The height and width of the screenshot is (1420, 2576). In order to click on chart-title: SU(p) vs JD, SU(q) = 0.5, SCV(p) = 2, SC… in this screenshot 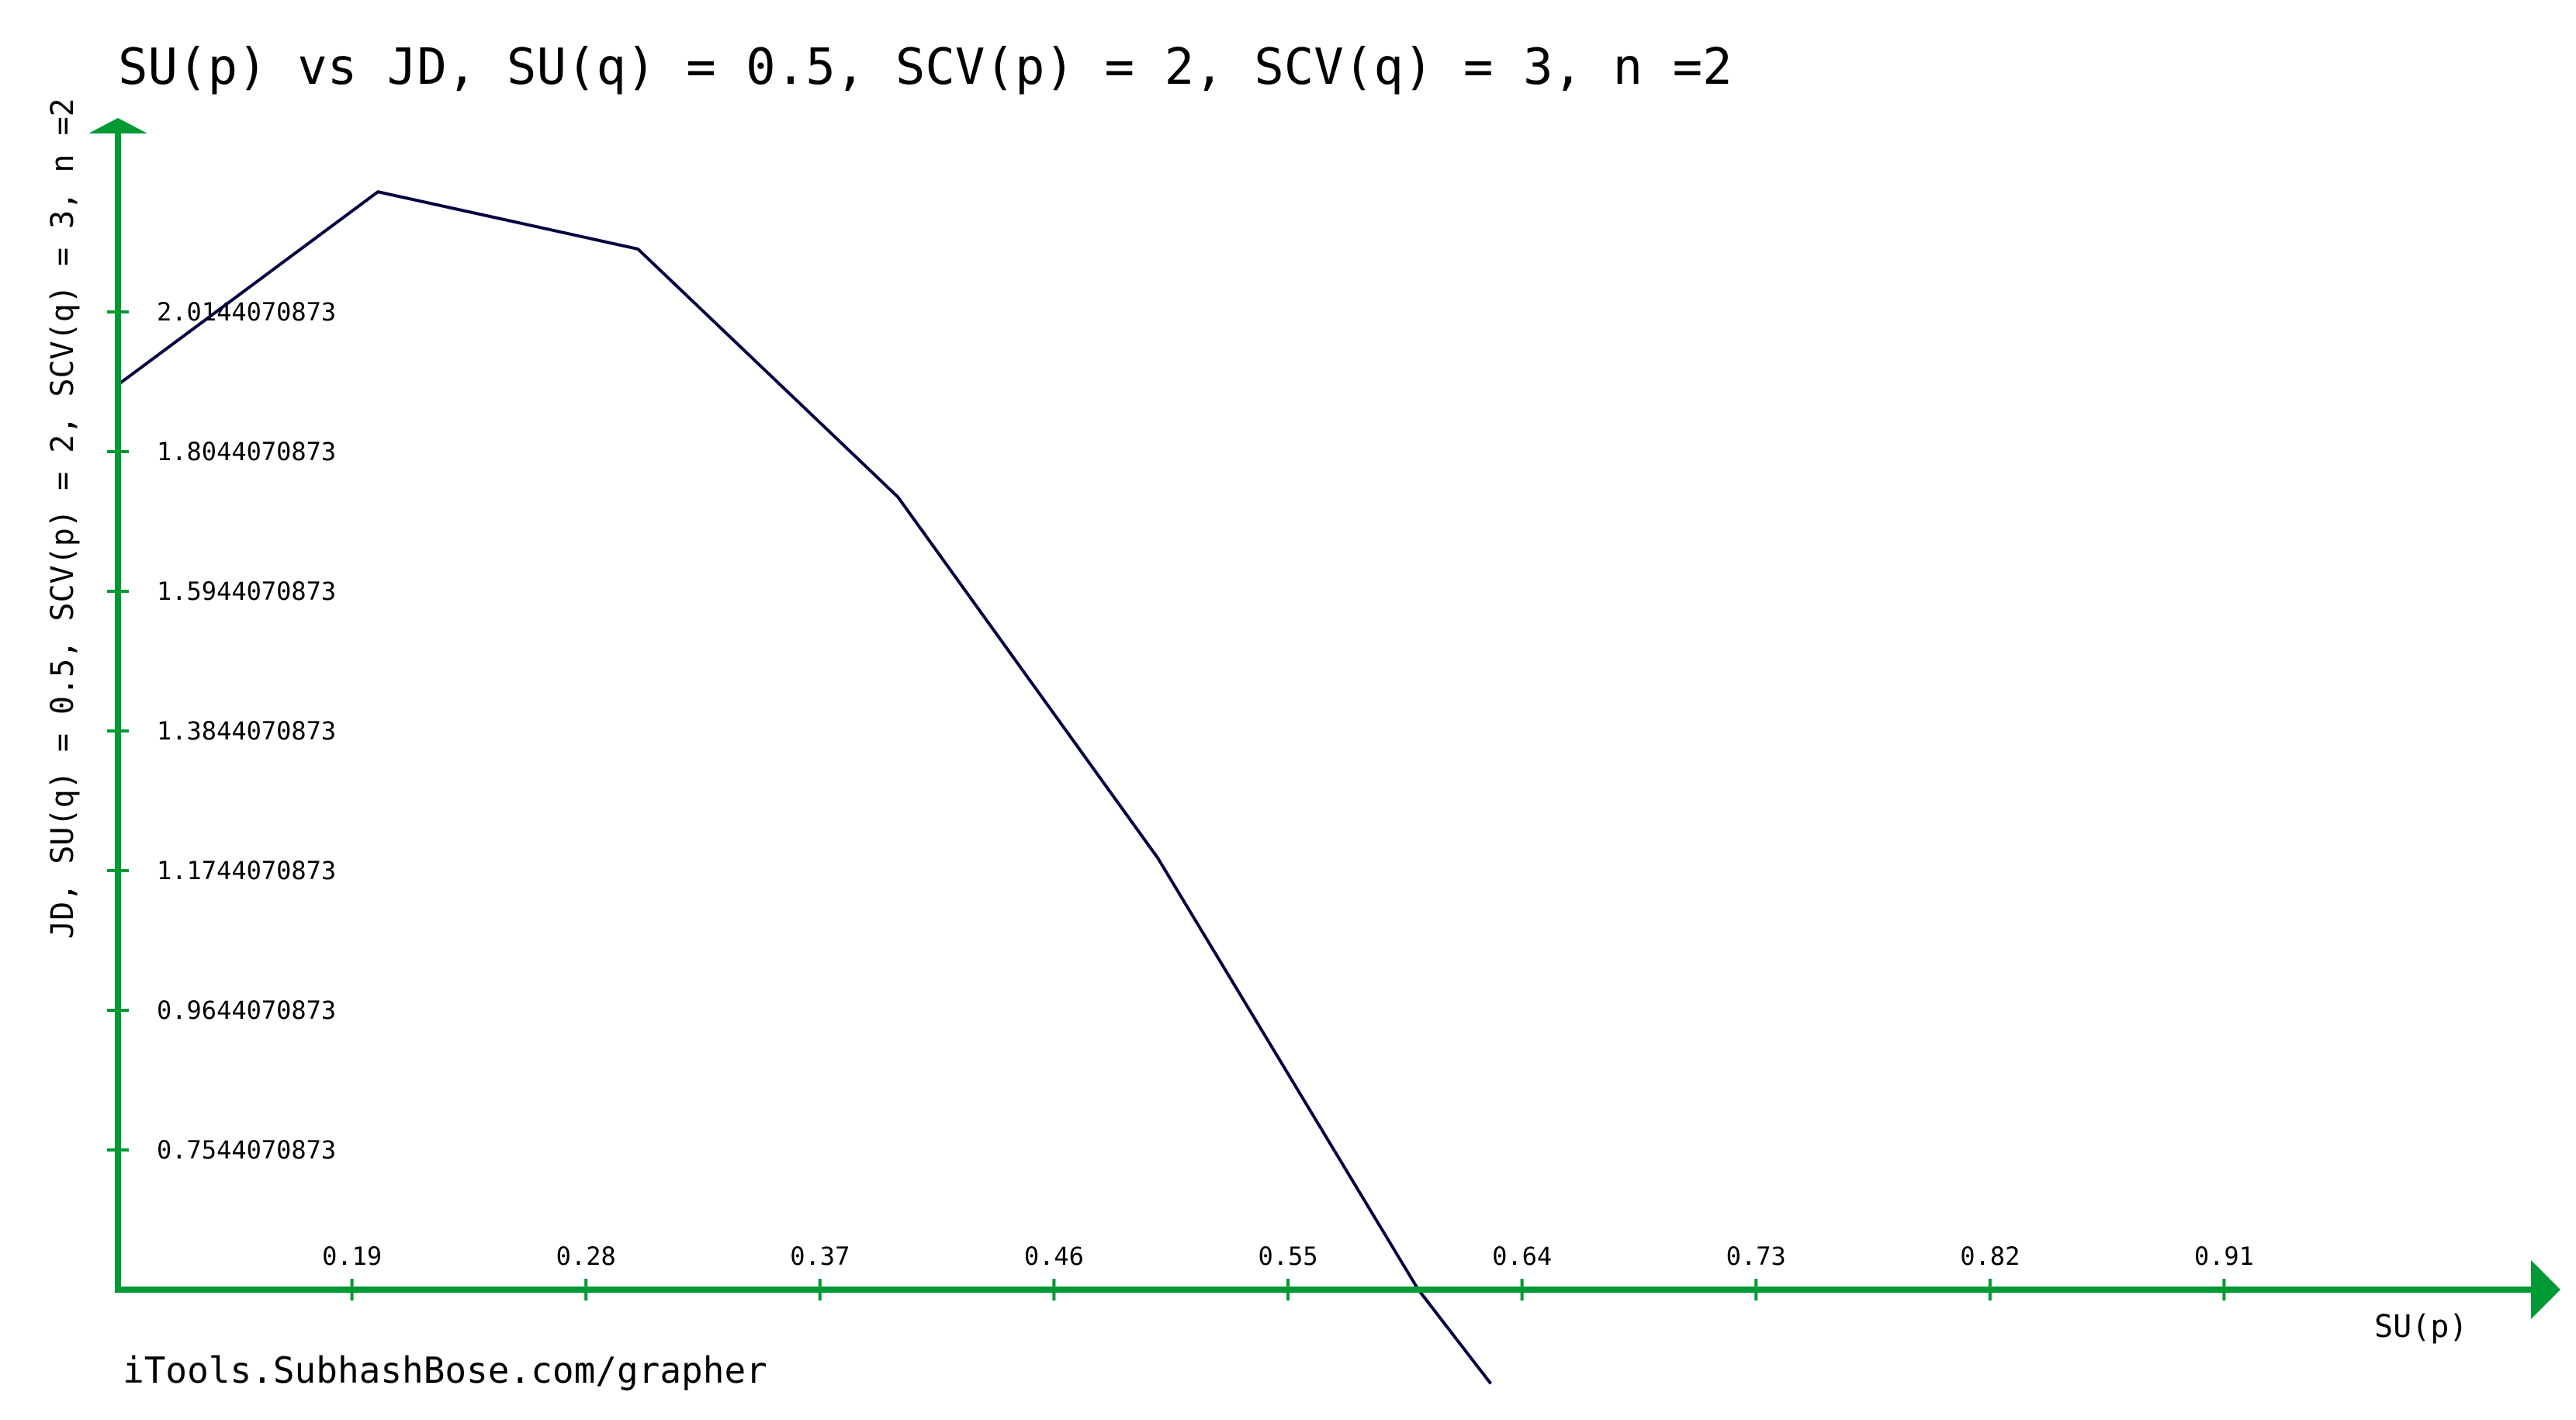, I will do `click(925, 67)`.